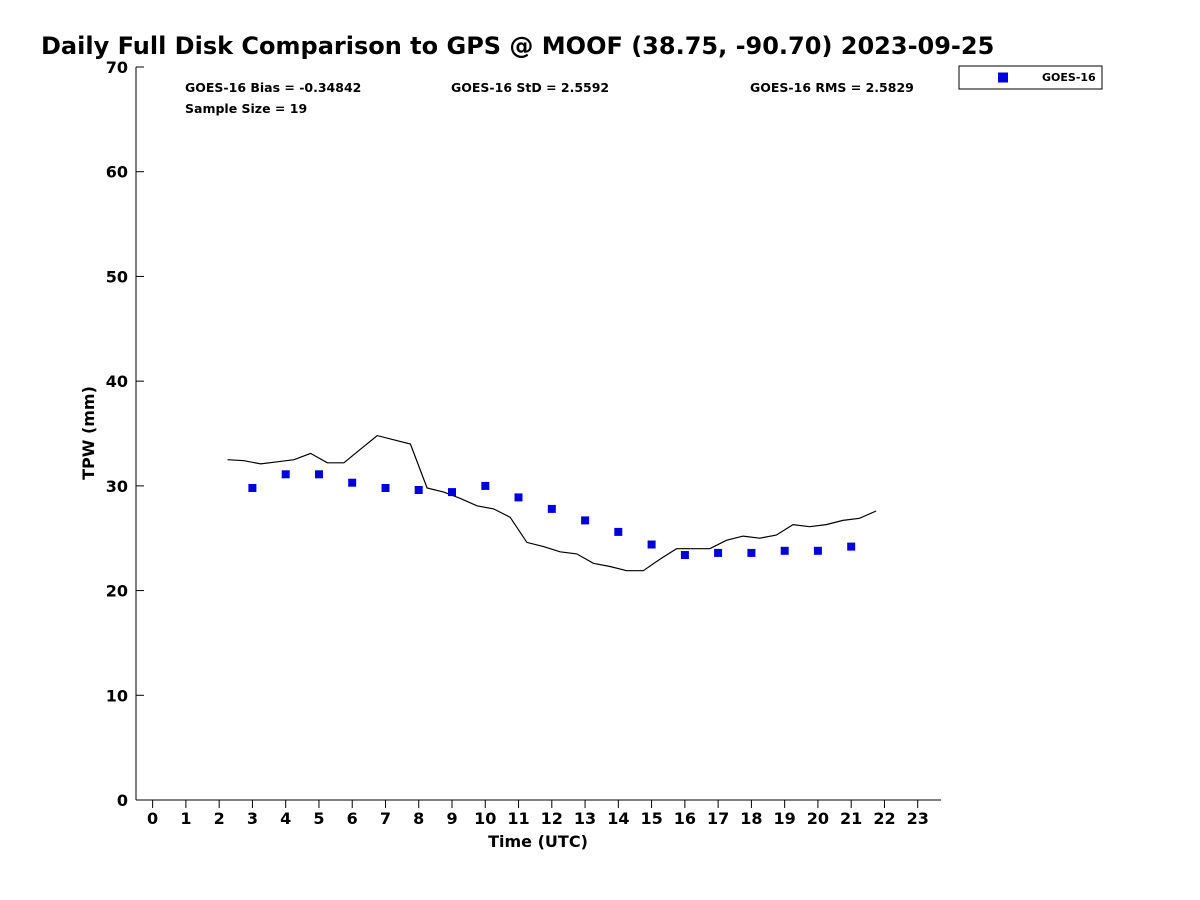  I want to click on x-tick-label: 3, so click(252, 818).